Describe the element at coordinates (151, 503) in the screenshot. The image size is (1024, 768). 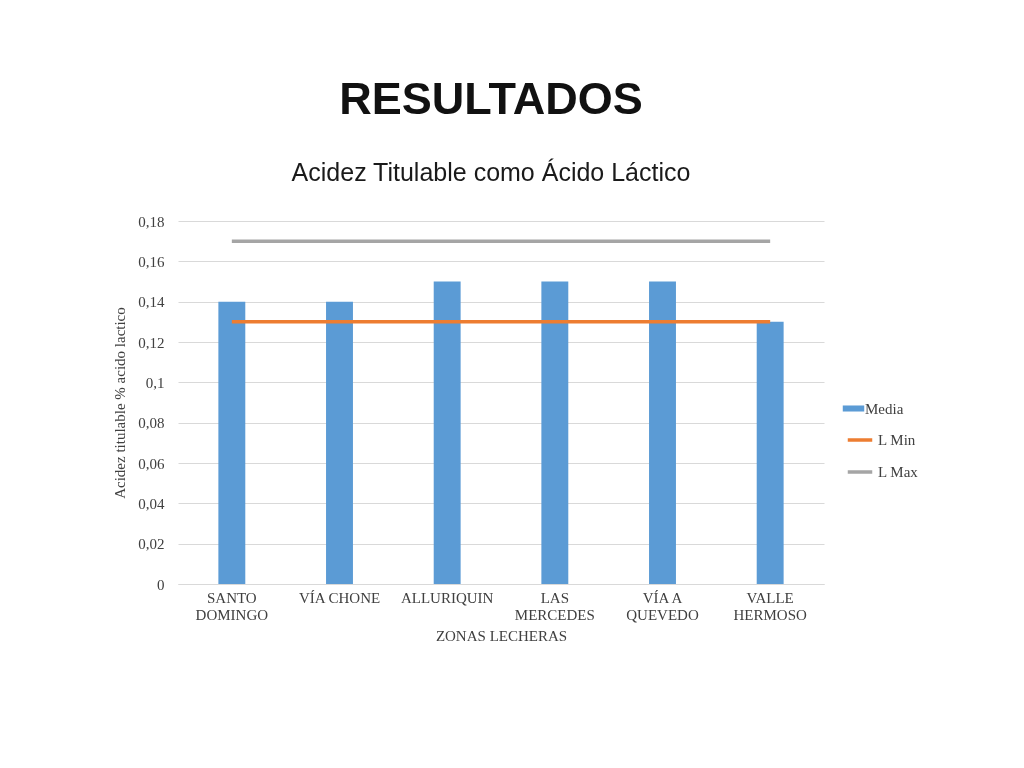
I see `y-tick-label: 0,04` at that location.